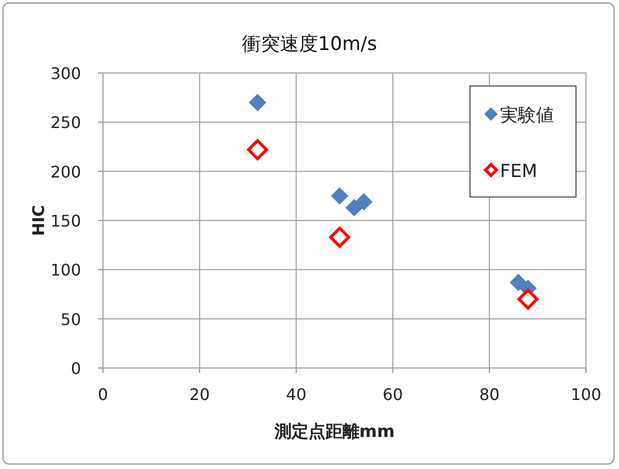 This screenshot has height=469, width=619. I want to click on x-tick-label: 100, so click(586, 394).